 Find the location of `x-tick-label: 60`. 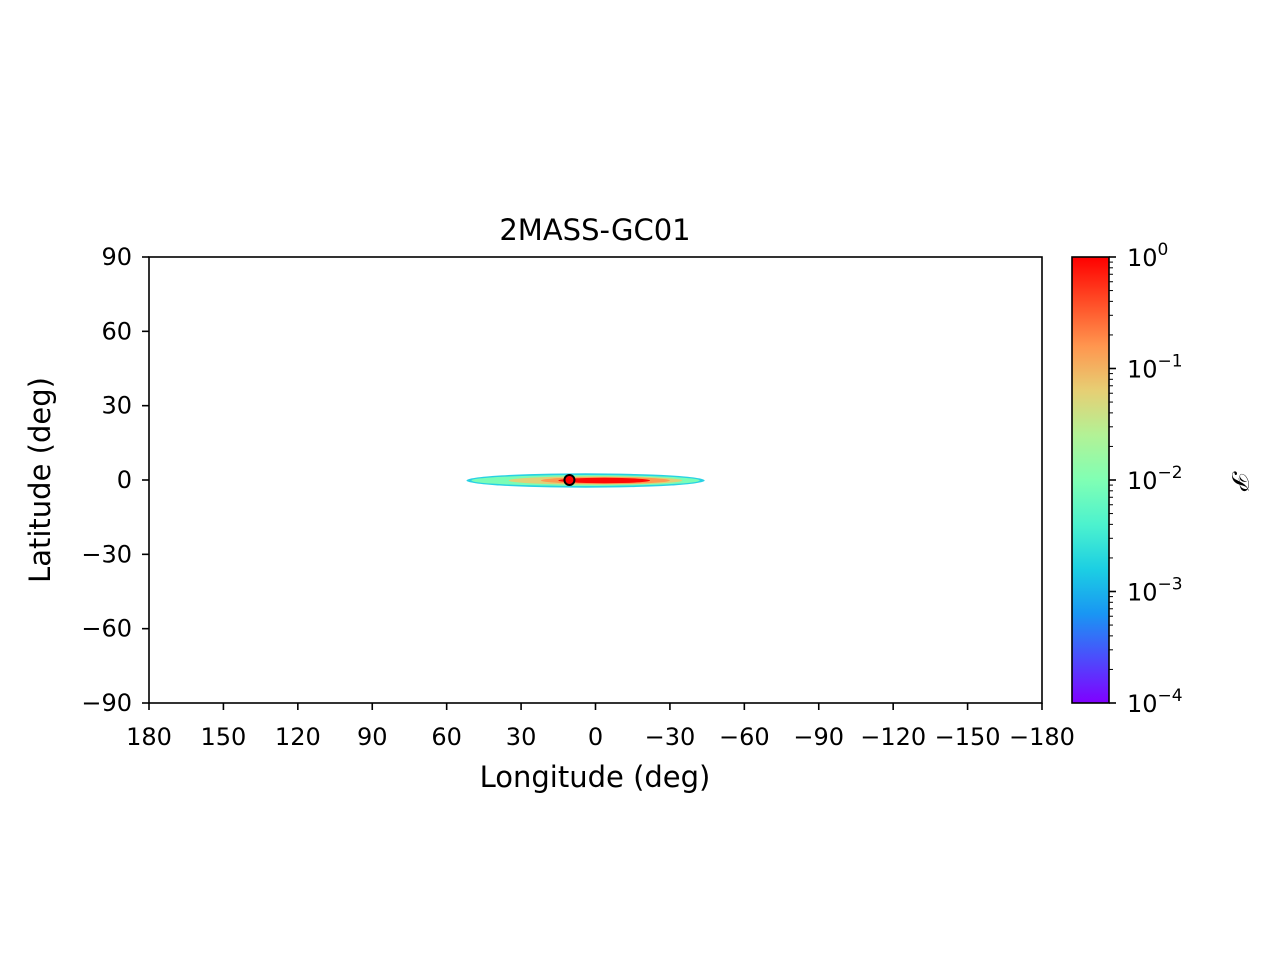

x-tick-label: 60 is located at coordinates (446, 737).